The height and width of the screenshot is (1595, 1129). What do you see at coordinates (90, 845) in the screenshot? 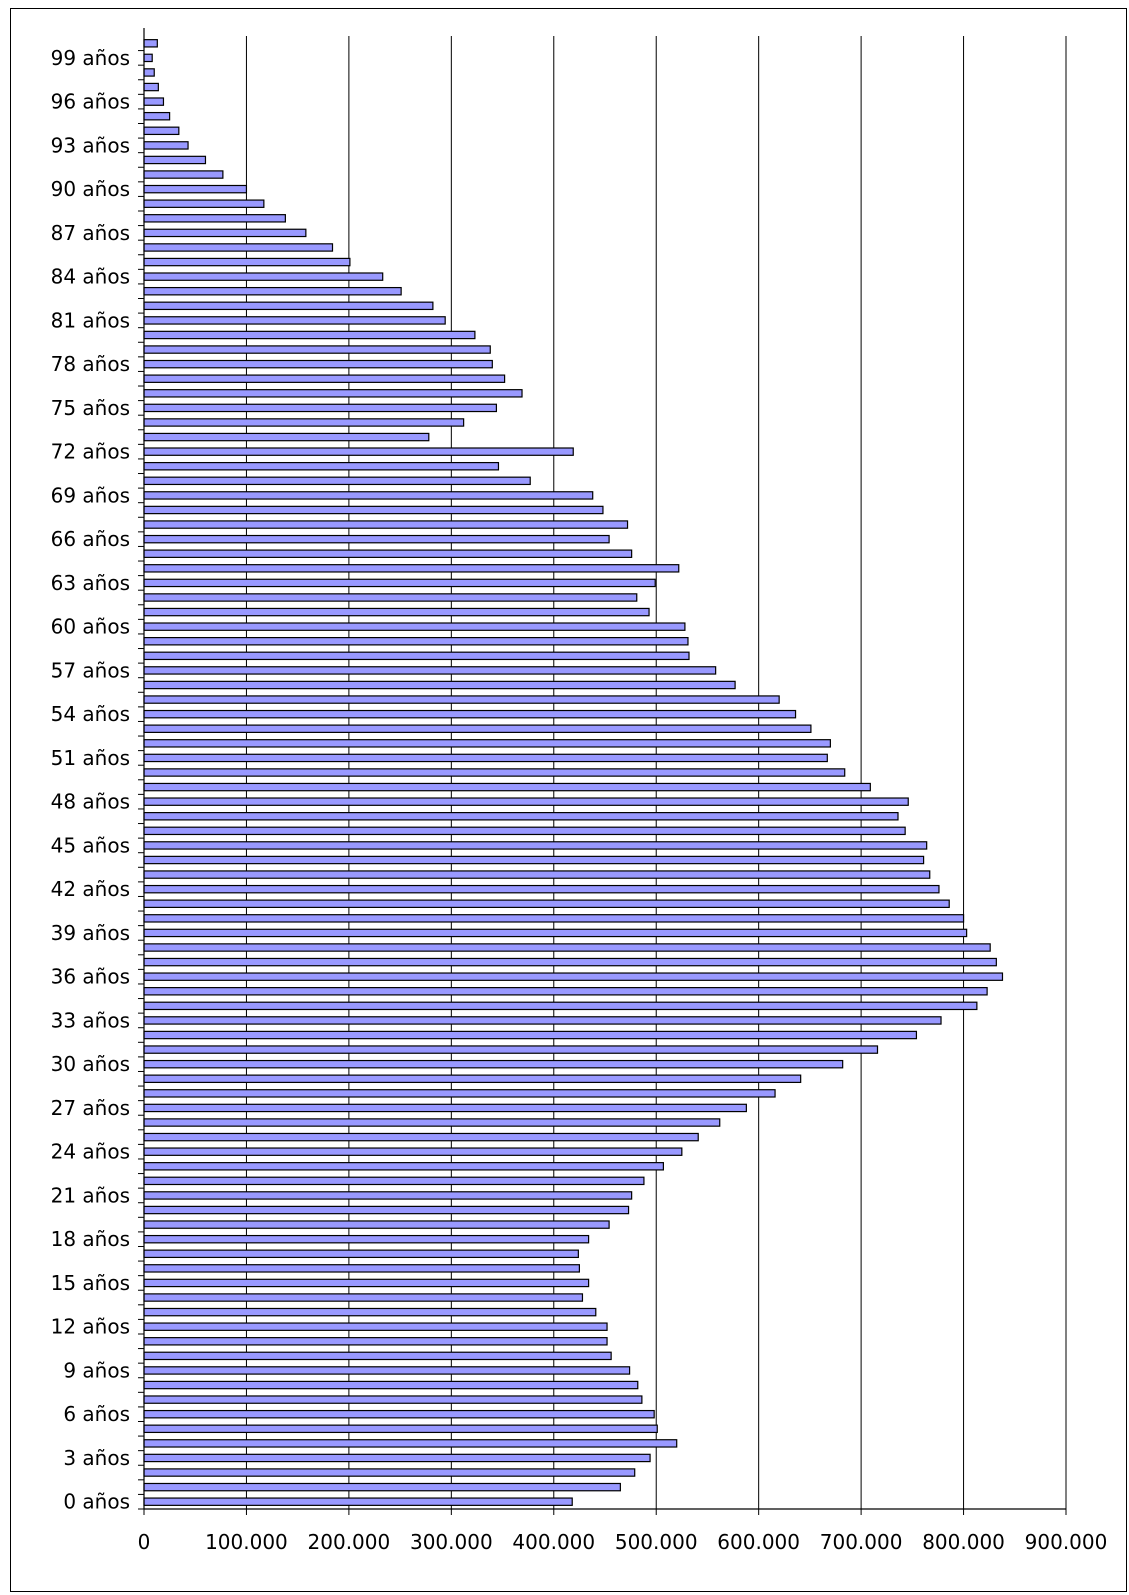
I see `y-tick-label: 45 años` at bounding box center [90, 845].